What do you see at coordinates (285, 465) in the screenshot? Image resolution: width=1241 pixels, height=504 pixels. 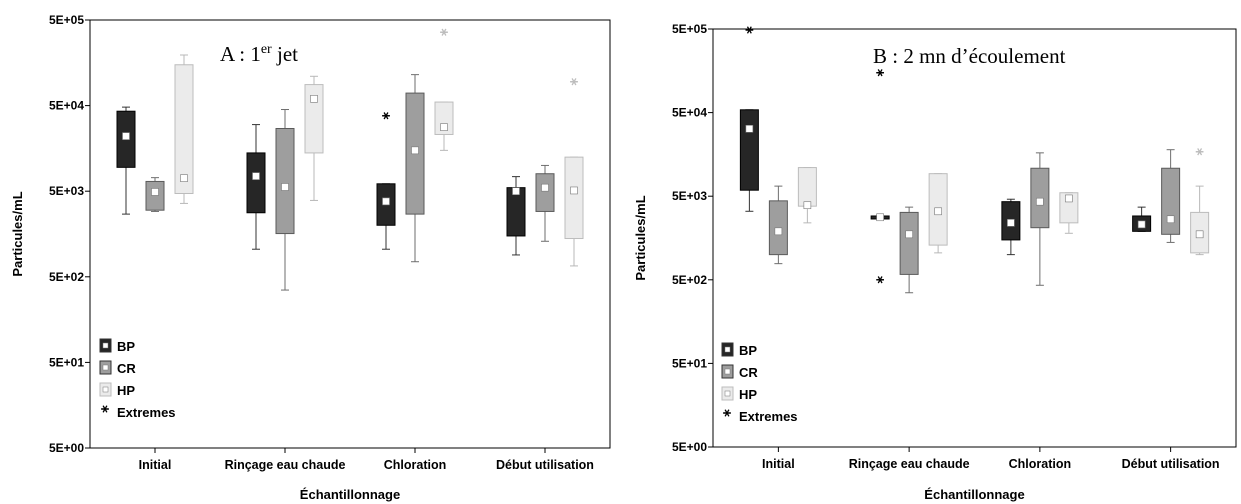 I see `x-tick-label: Rinçage eau chaude` at bounding box center [285, 465].